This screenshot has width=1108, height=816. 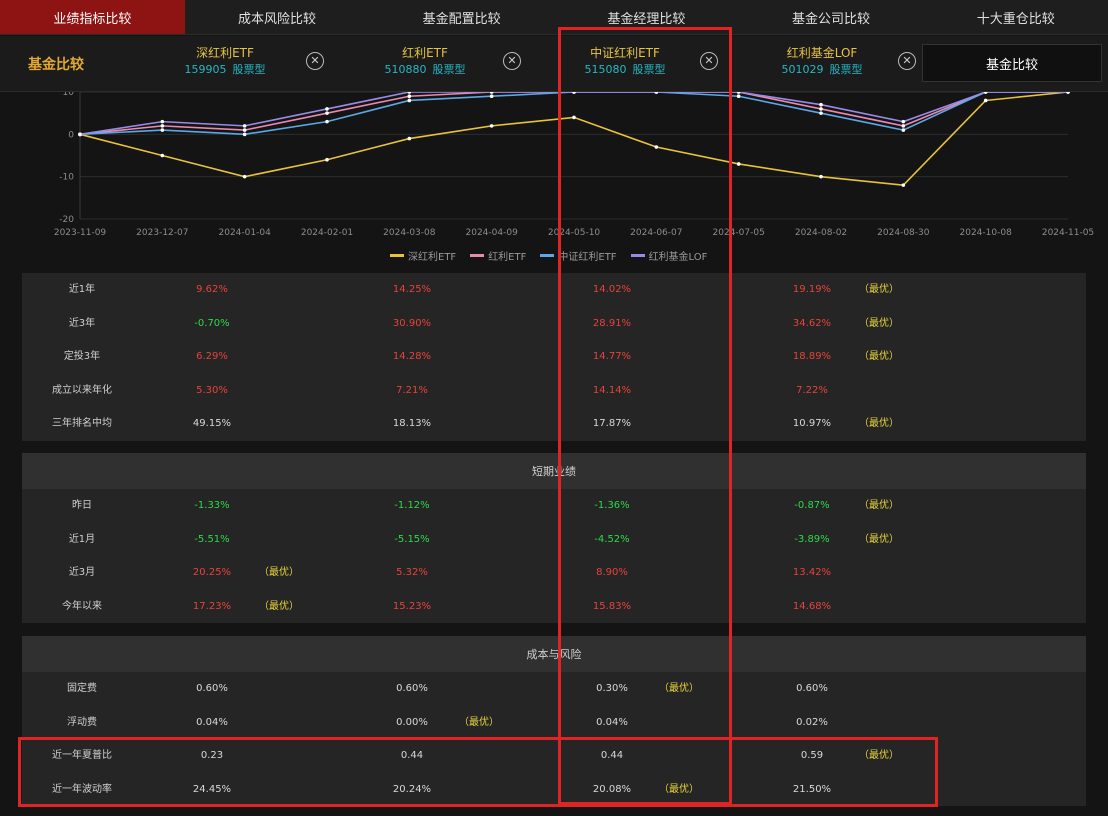 What do you see at coordinates (82, 606) in the screenshot?
I see `row-label: 今年以来` at bounding box center [82, 606].